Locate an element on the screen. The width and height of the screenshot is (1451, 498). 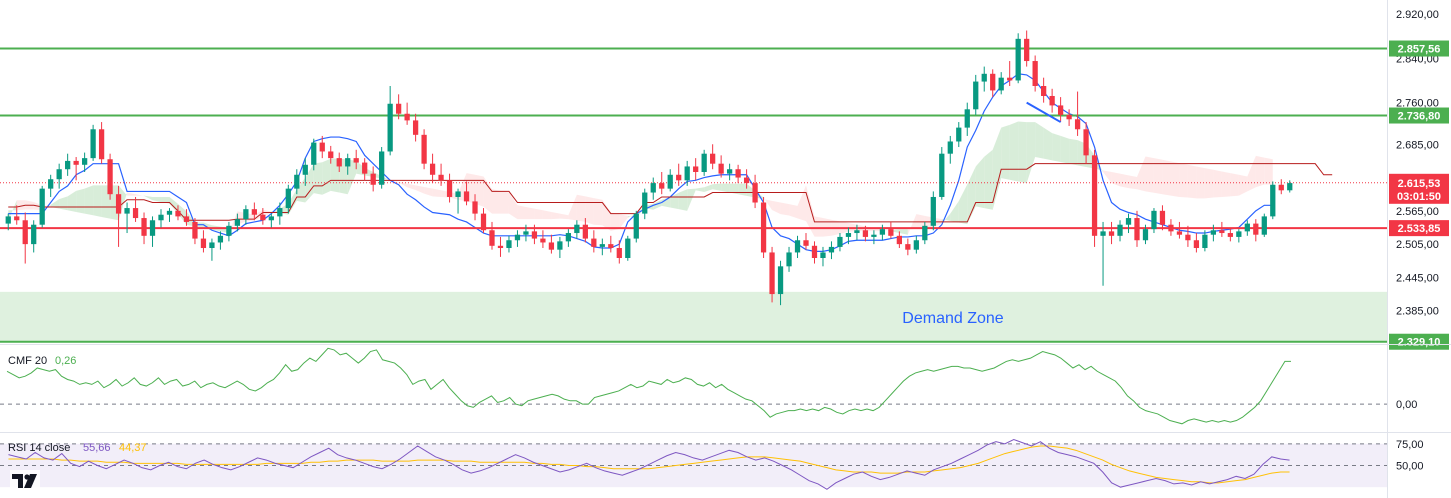
rsi-pane: RSI 14 close 55,66 44,37 75,00 50,00 is located at coordinates (712, 464).